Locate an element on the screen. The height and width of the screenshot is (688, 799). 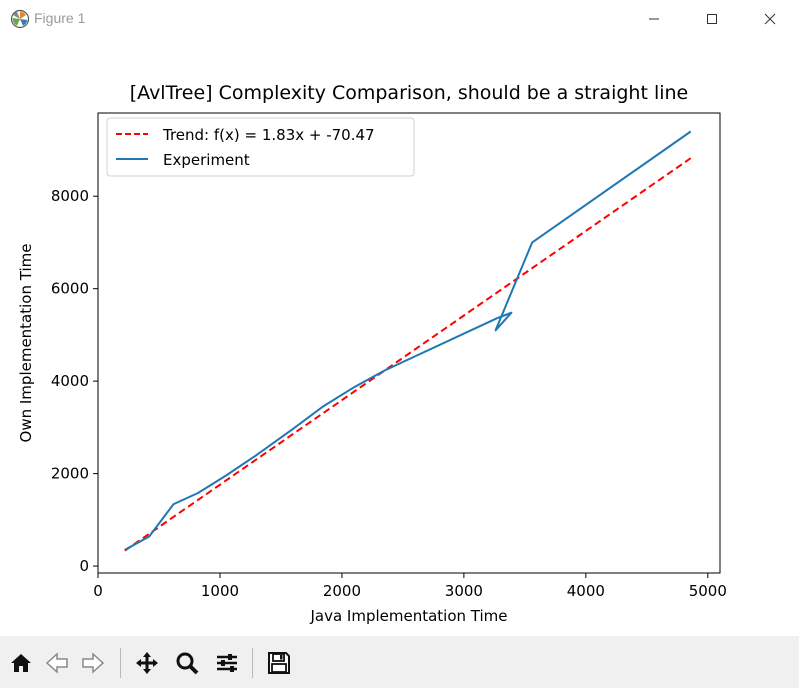
back-button is located at coordinates (57, 663).